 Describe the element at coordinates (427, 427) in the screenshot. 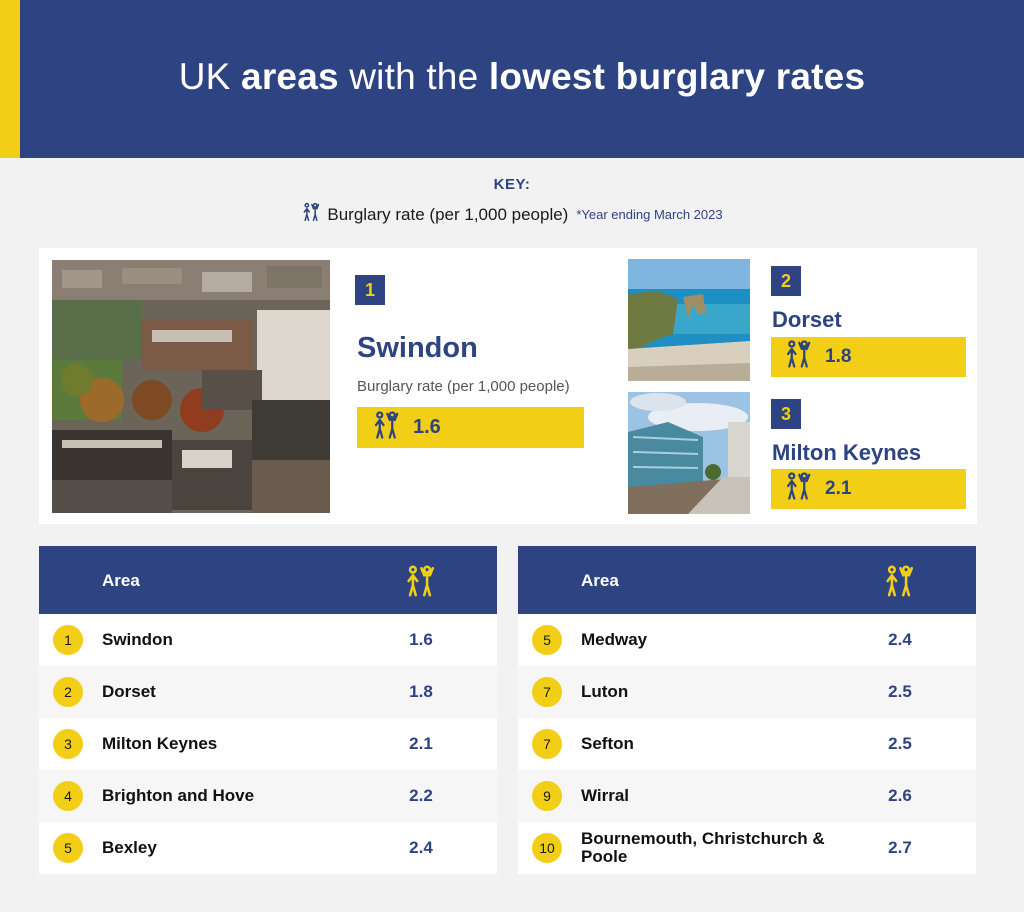

I see `featured-first-value: 1.6` at that location.